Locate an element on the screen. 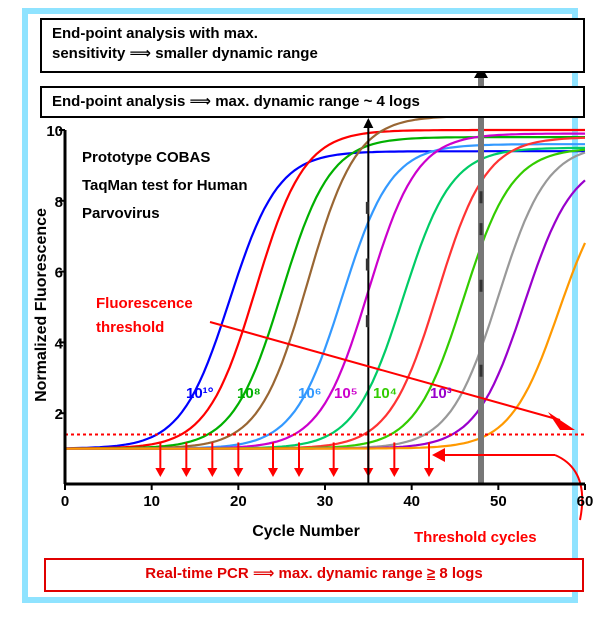 The width and height of the screenshot is (600, 617). x-axis-label: Cycle Number is located at coordinates (306, 531).